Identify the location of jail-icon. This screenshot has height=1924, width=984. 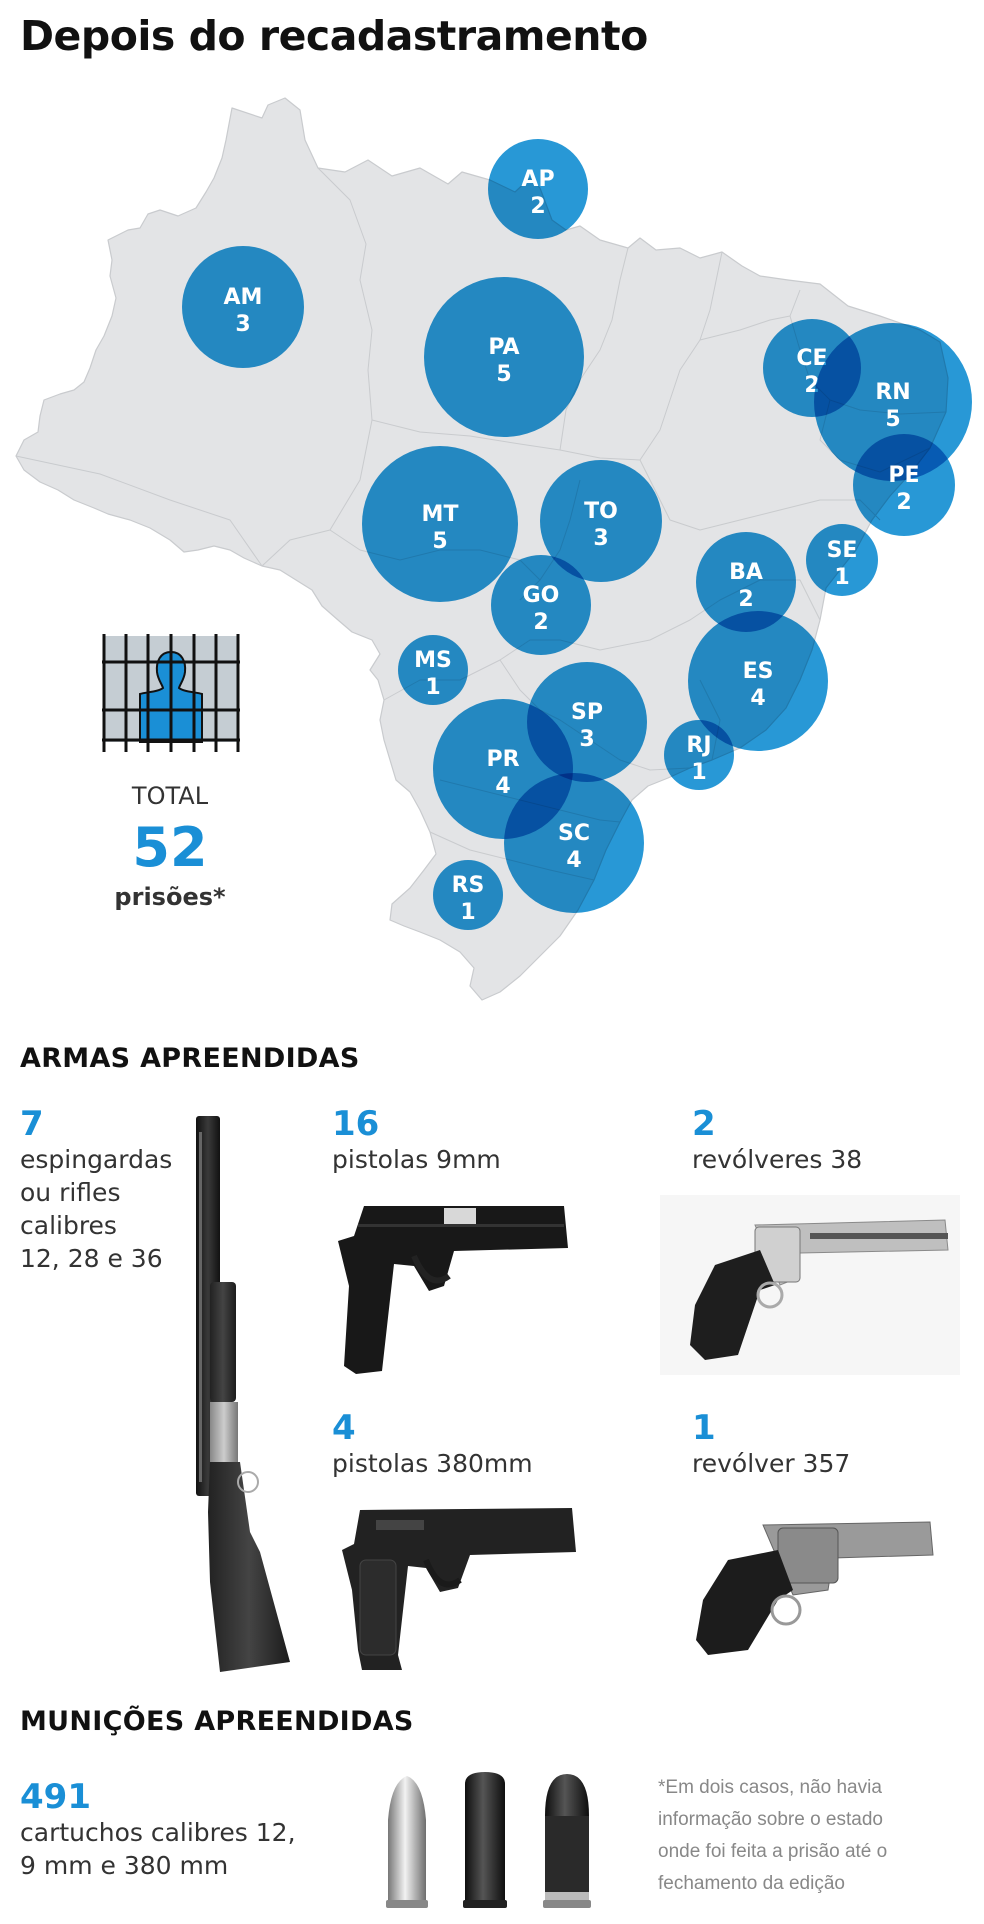
(171, 693).